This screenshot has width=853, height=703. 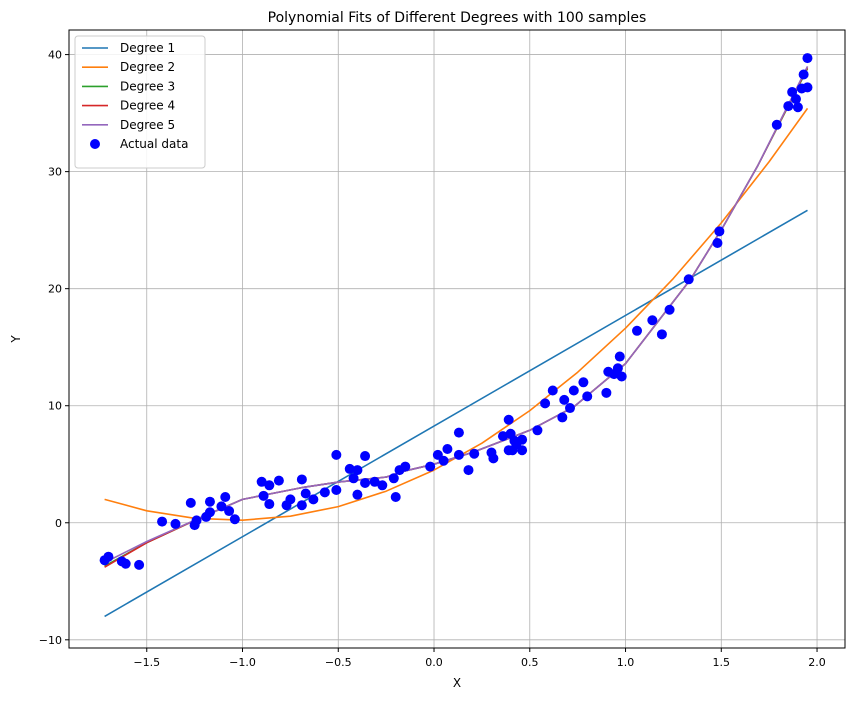 What do you see at coordinates (55, 289) in the screenshot?
I see `y-tick-label: 20` at bounding box center [55, 289].